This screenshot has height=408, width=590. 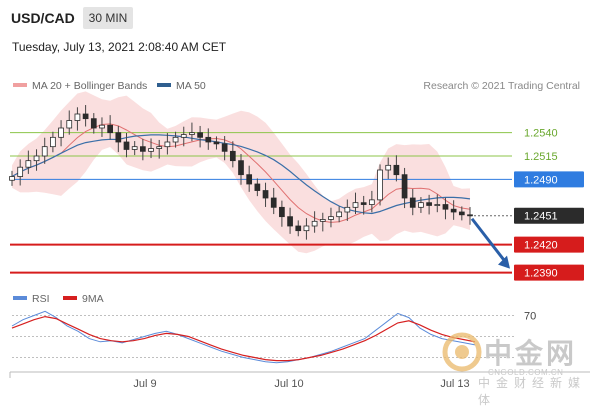 I want to click on rsi-line, so click(x=243, y=337).